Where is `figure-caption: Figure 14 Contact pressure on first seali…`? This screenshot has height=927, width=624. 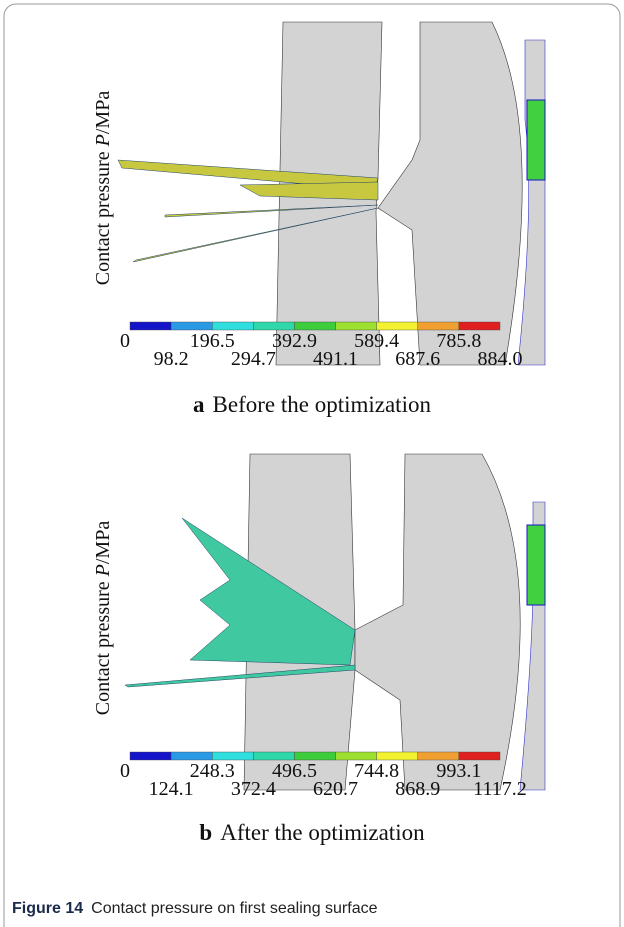 figure-caption: Figure 14 Contact pressure on first seali… is located at coordinates (195, 908).